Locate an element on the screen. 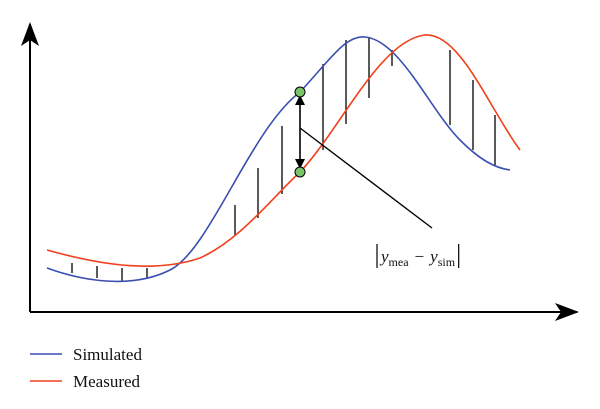 The width and height of the screenshot is (600, 409). pointer-line is located at coordinates (366, 178).